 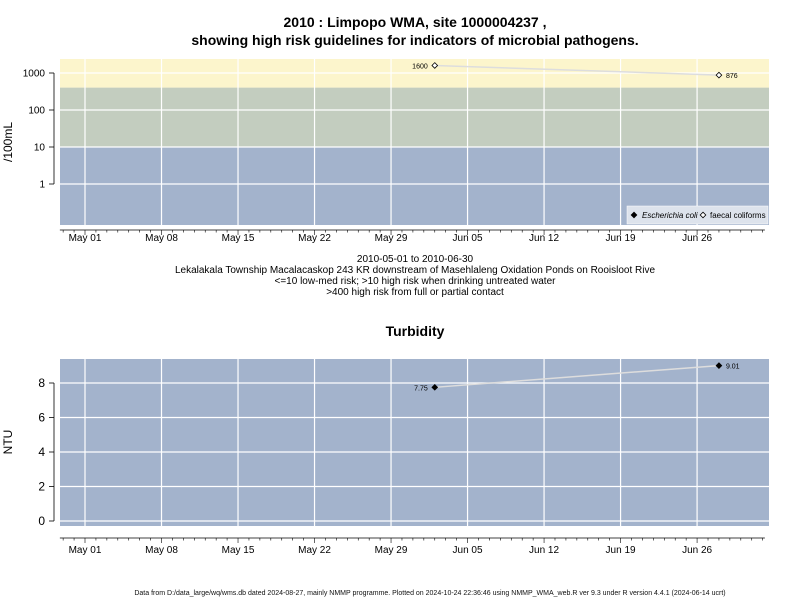 What do you see at coordinates (621, 550) in the screenshot?
I see `turbidity-x-tick-label: Jun 19` at bounding box center [621, 550].